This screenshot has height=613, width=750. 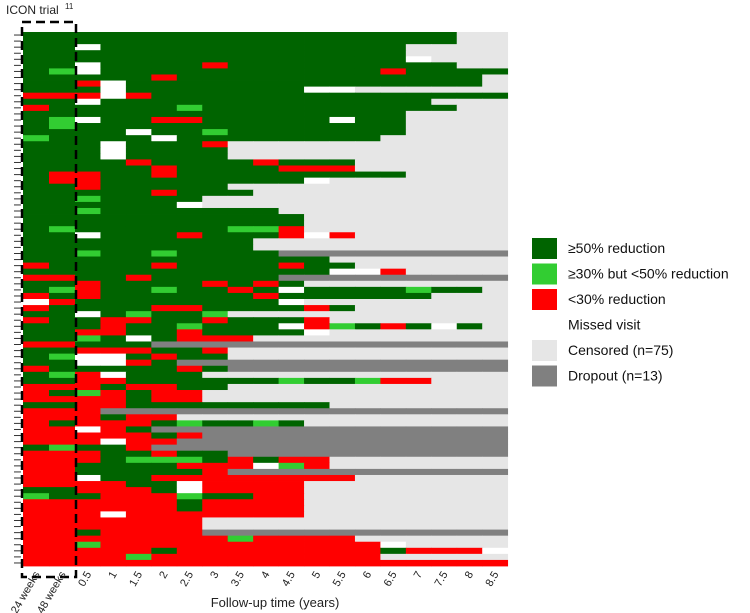 What do you see at coordinates (615, 376) in the screenshot?
I see `legend-label: Dropout (n=13)` at bounding box center [615, 376].